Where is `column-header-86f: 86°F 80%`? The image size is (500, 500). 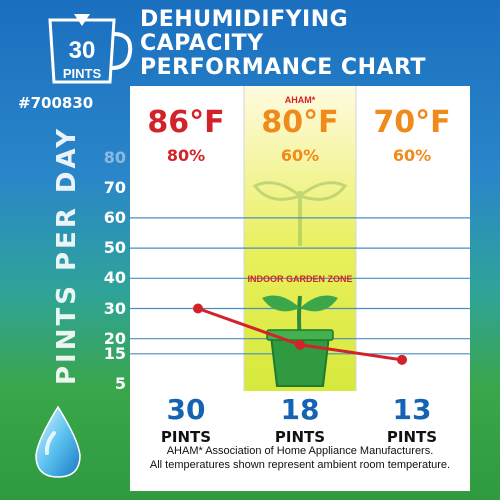
column-header-86f: 86°F 80% is located at coordinates (186, 135).